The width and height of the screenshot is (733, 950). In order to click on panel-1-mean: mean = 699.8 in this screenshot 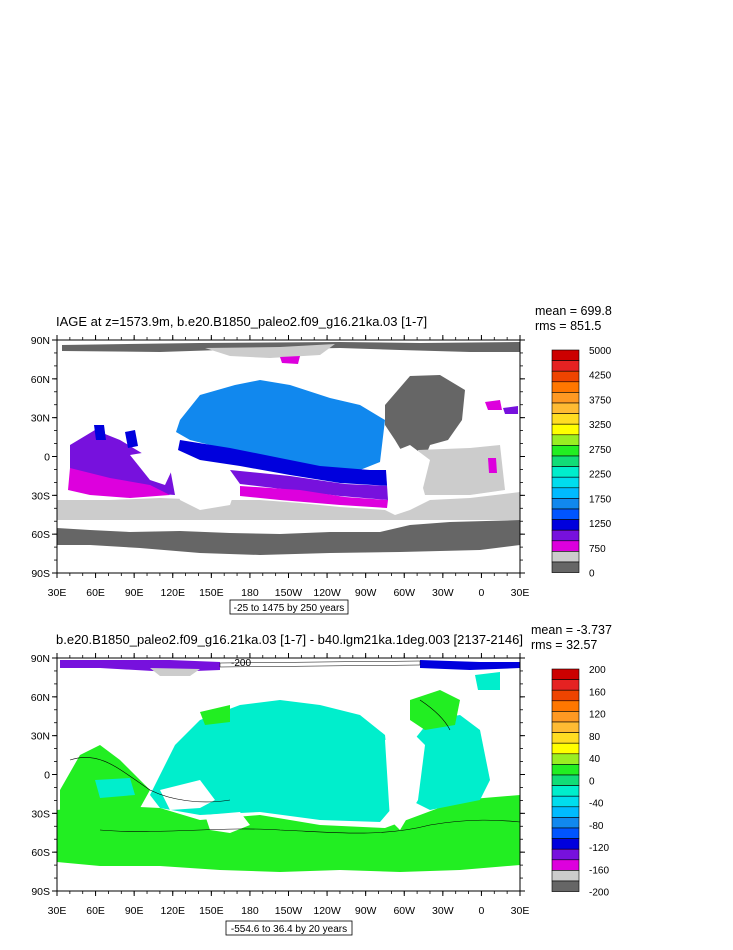, I will do `click(573, 311)`.